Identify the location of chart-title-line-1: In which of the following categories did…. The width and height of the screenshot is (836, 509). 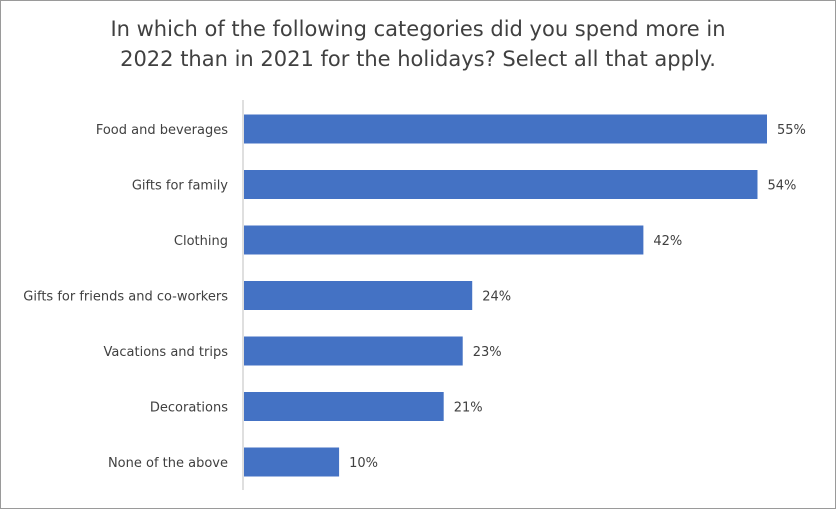
(418, 29).